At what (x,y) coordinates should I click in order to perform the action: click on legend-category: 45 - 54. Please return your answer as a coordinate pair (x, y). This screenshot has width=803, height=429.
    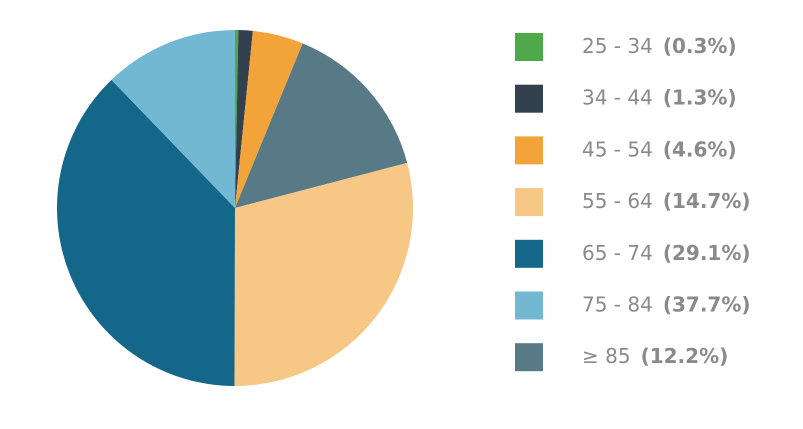
    Looking at the image, I should click on (617, 149).